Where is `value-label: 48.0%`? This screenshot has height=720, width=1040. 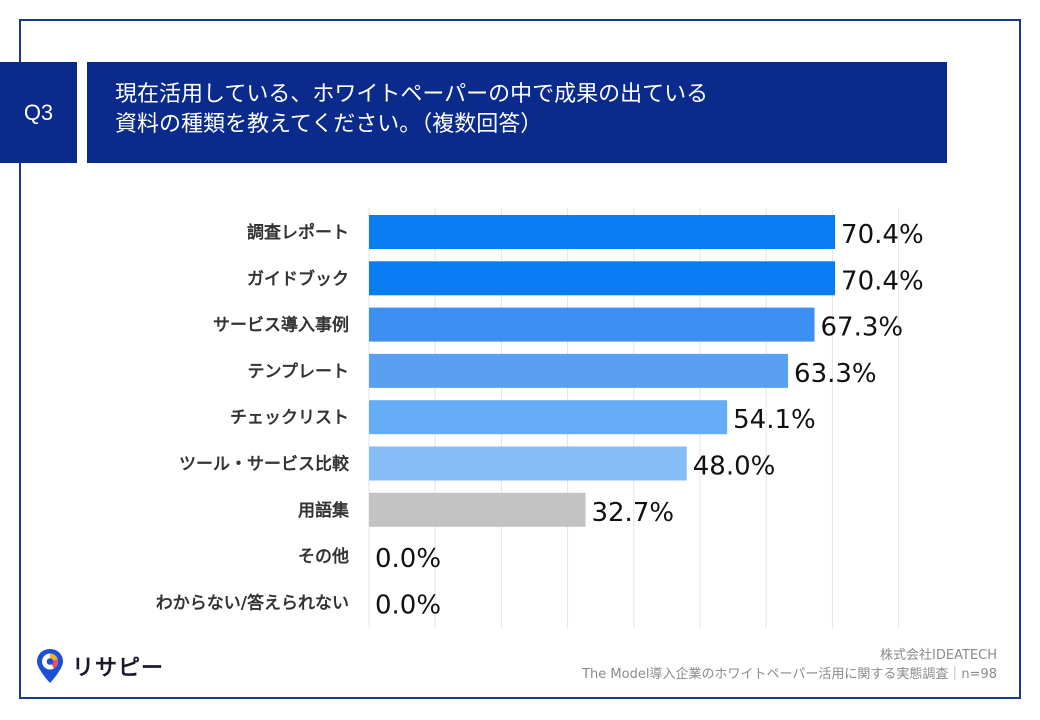 value-label: 48.0% is located at coordinates (734, 467).